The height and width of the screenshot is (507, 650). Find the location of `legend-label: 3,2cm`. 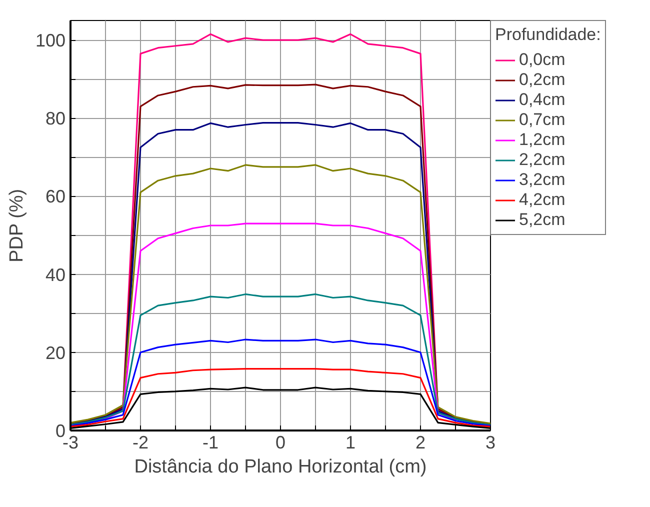

legend-label: 3,2cm is located at coordinates (542, 180).